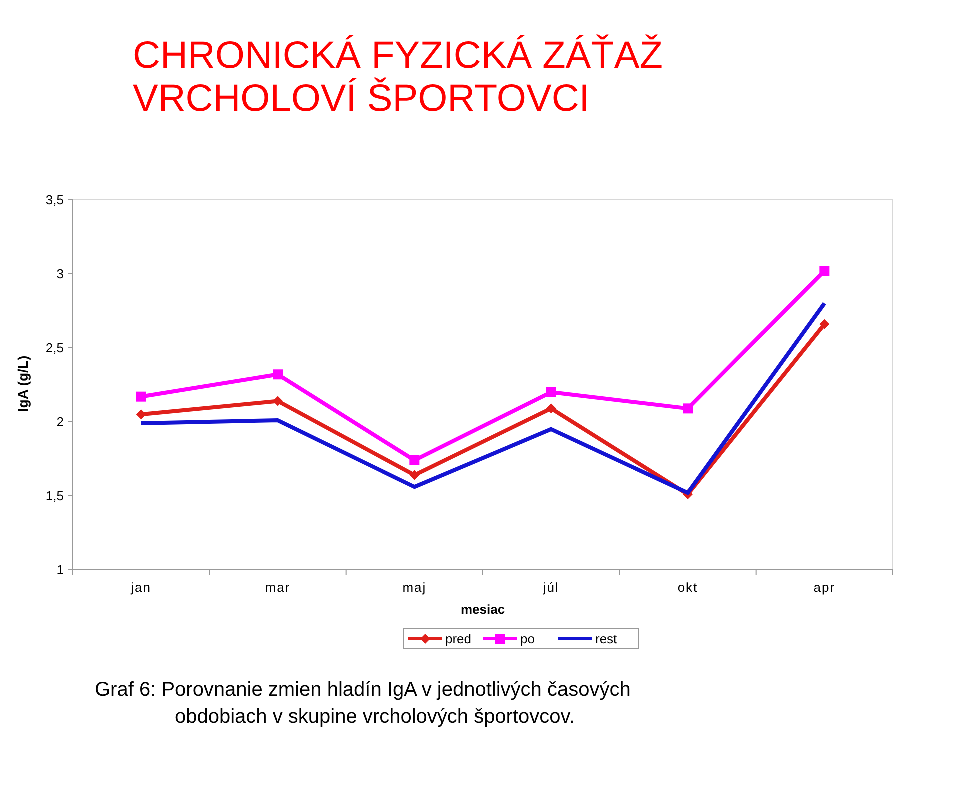 The height and width of the screenshot is (795, 960). What do you see at coordinates (688, 587) in the screenshot?
I see `x-tick-label: okt` at bounding box center [688, 587].